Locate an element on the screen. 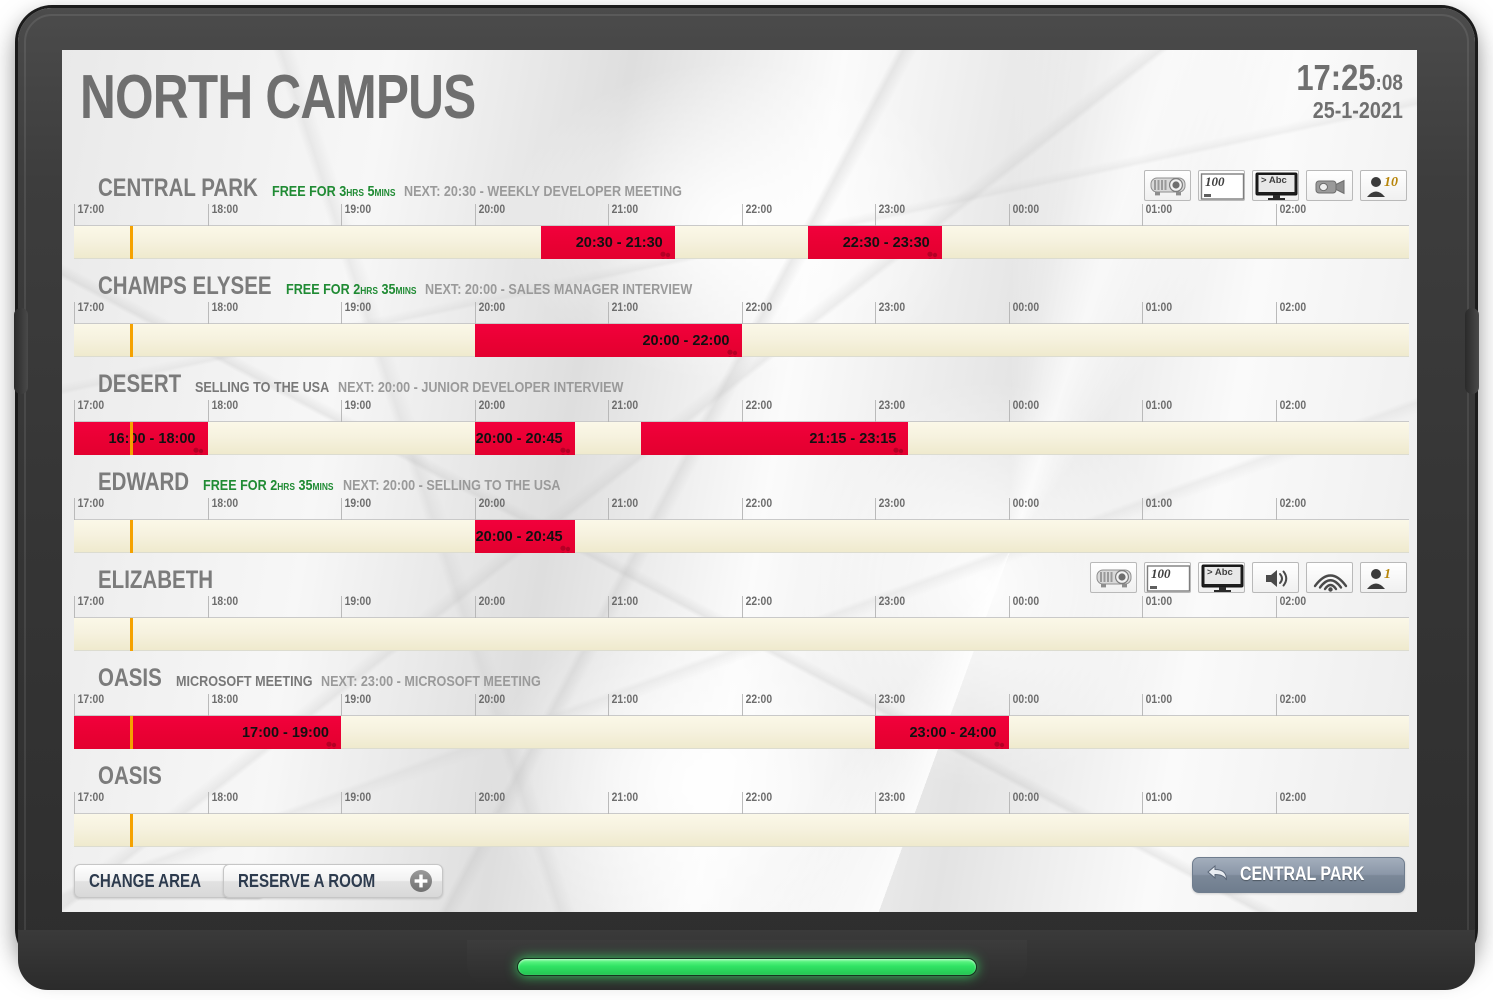 Image resolution: width=1493 pixels, height=1000 pixels. timeline-track: 16:00 - 18:00 20:00 - 20:45 21:15 - 23:15 is located at coordinates (741, 438).